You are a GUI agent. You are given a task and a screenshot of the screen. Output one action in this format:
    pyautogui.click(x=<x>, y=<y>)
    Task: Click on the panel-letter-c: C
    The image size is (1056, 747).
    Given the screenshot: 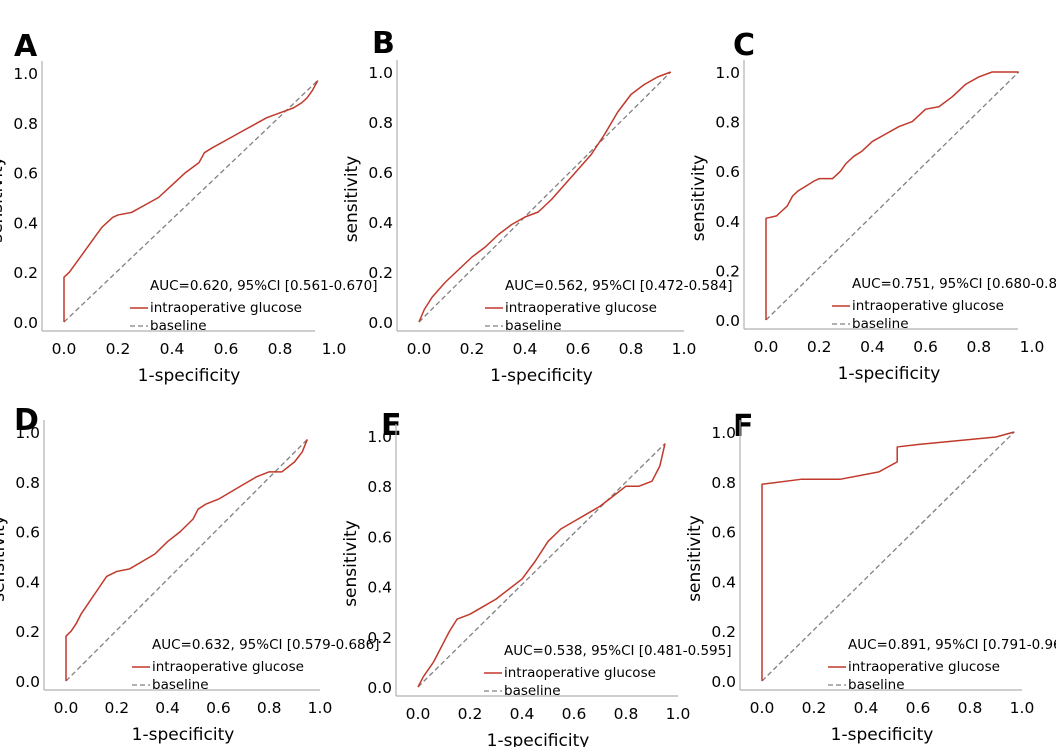 What is the action you would take?
    pyautogui.click(x=744, y=45)
    